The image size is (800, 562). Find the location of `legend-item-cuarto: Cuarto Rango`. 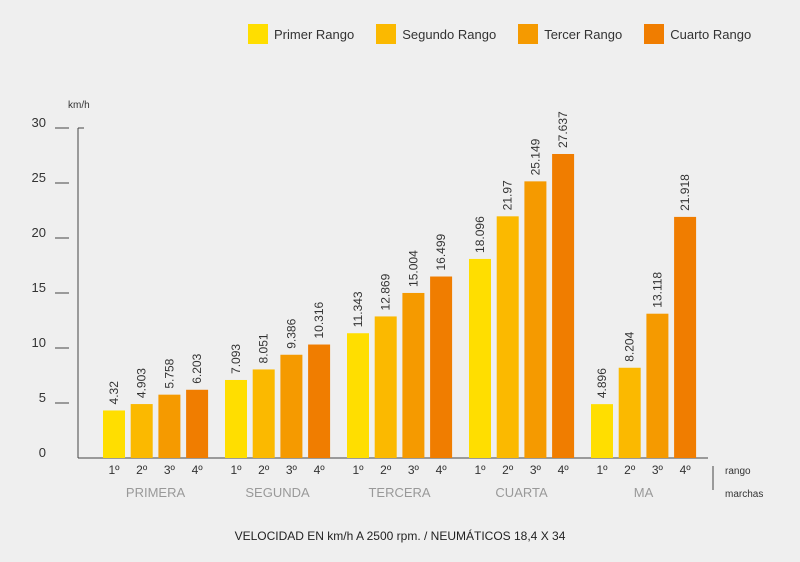

legend-item-cuarto: Cuarto Rango is located at coordinates (697, 34).